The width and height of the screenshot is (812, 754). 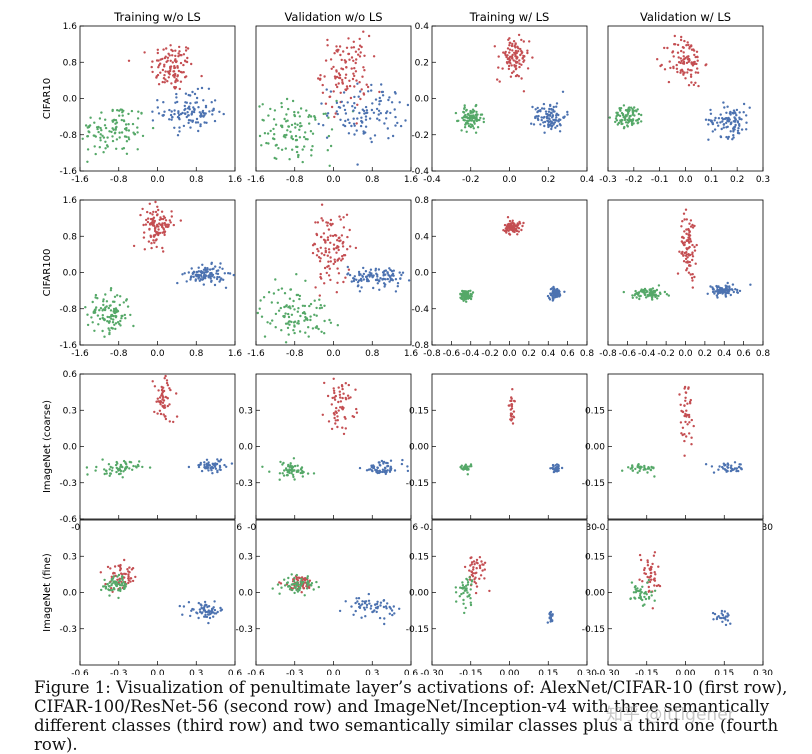 I want to click on x-tick-label: 1.6, so click(x=235, y=180).